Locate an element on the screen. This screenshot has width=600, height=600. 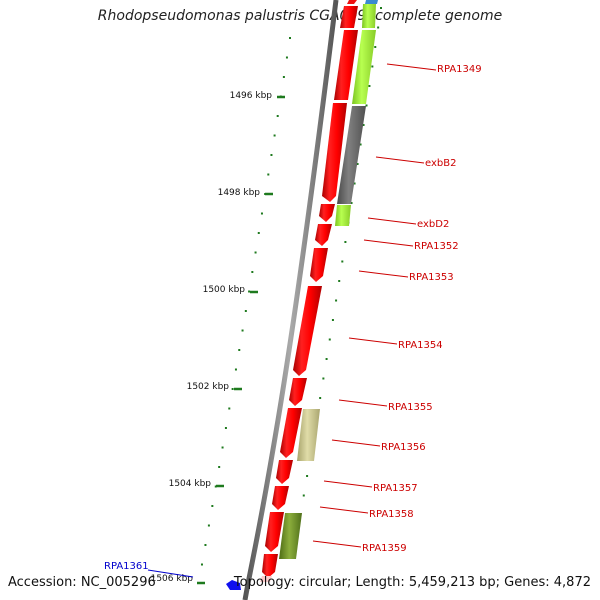
tick-label: 1506 kbp is located at coordinates (172, 579).